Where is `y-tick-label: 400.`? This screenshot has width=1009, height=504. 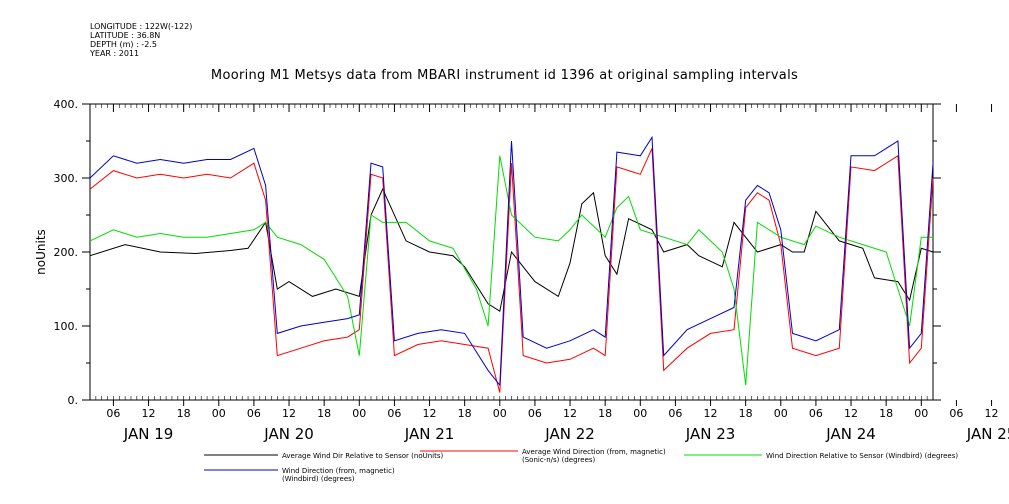 y-tick-label: 400. is located at coordinates (66, 104).